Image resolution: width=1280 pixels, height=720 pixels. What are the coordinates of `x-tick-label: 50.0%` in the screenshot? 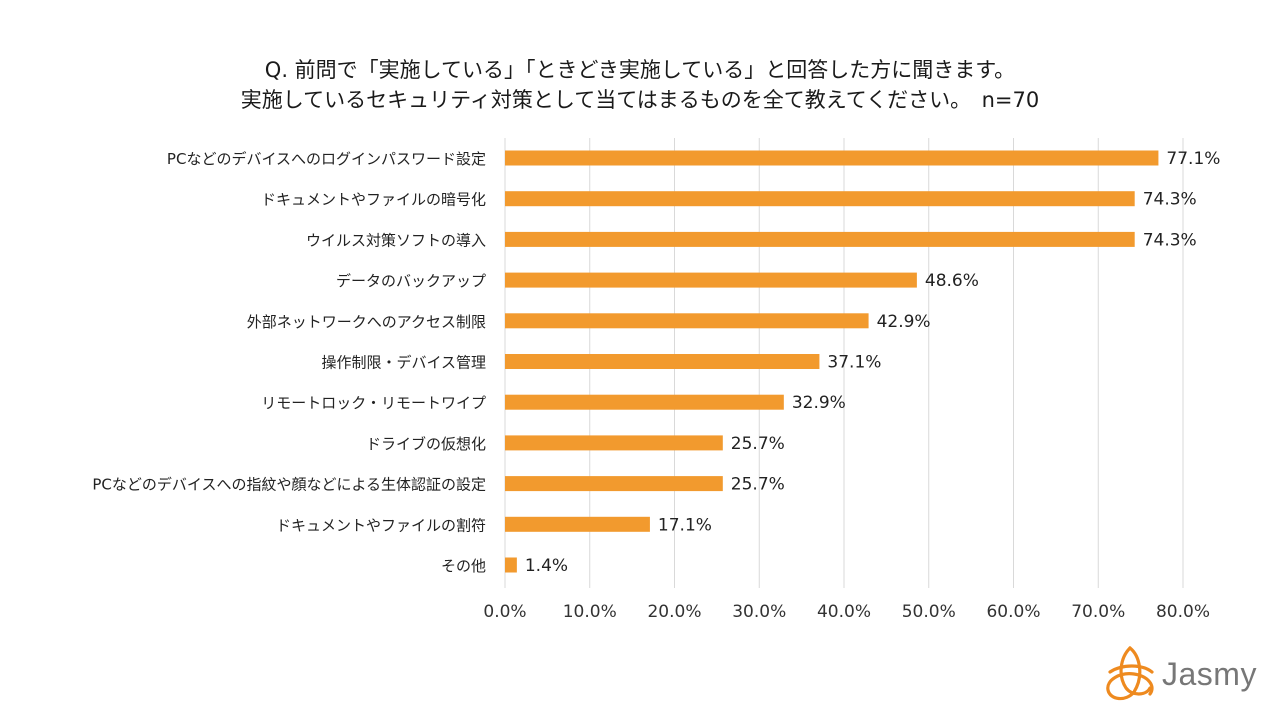 It's located at (929, 612).